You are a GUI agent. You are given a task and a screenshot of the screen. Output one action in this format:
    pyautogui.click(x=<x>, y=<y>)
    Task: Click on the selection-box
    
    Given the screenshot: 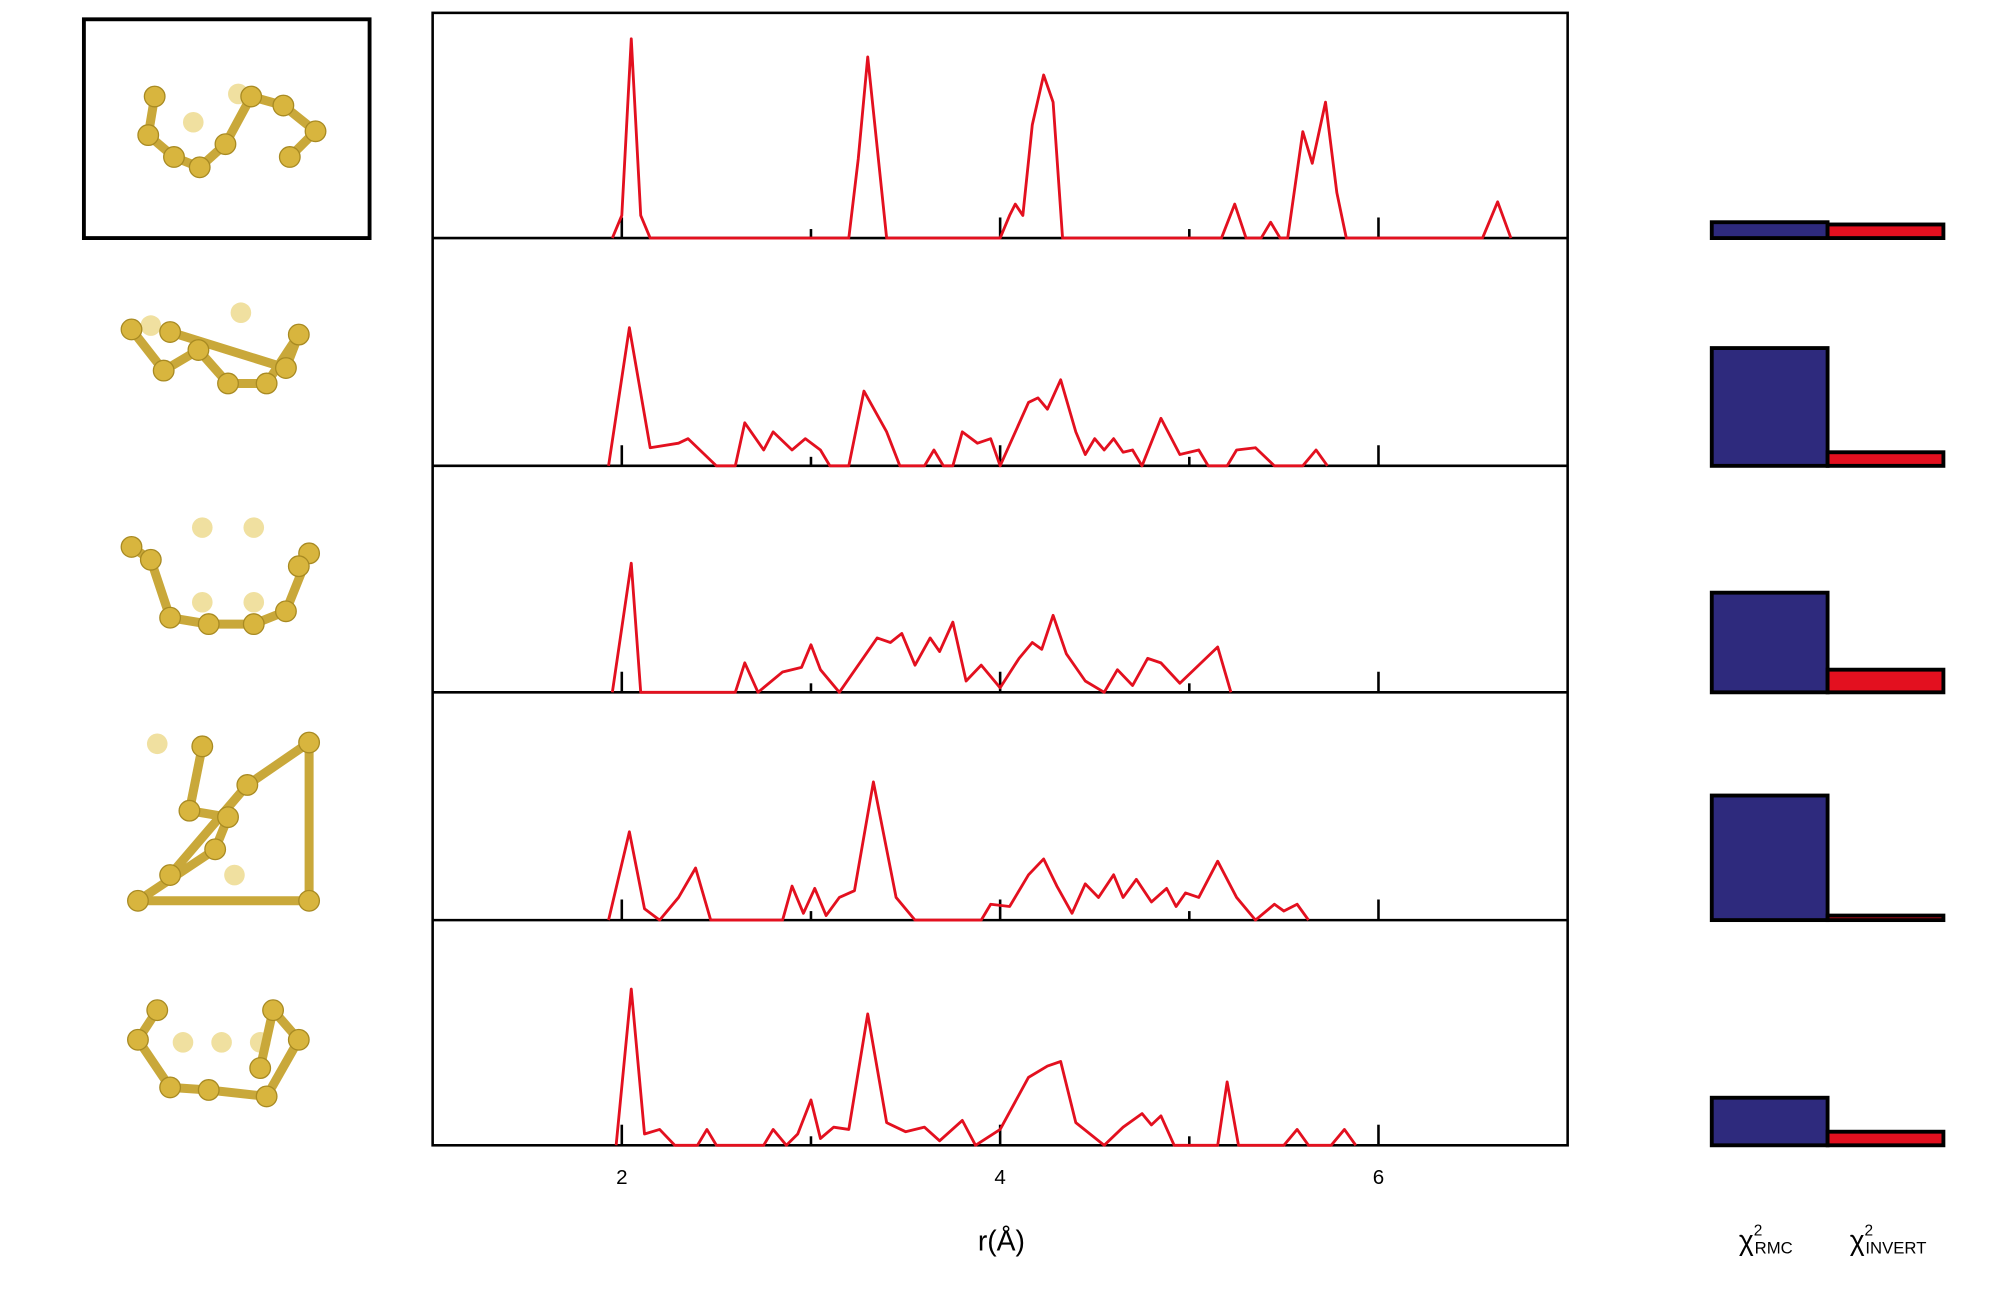 What is the action you would take?
    pyautogui.click(x=226, y=128)
    